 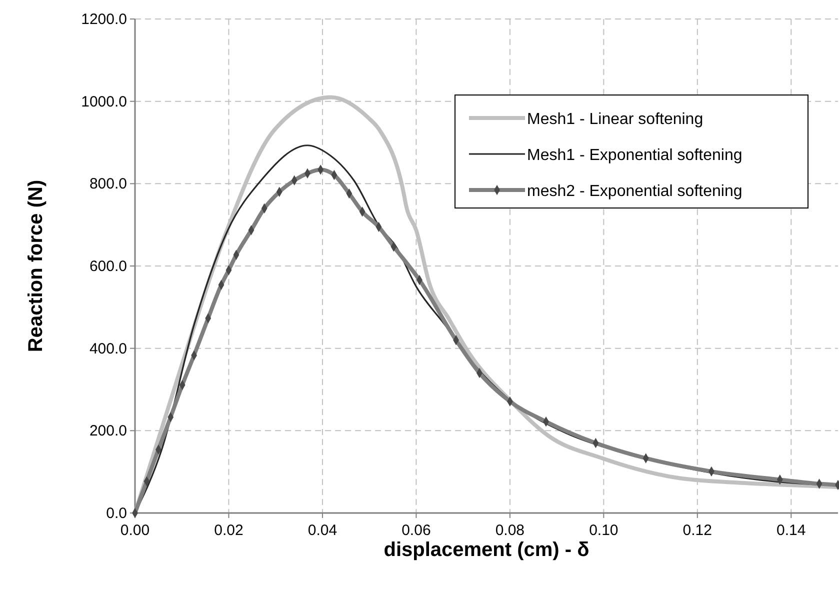 What do you see at coordinates (116, 513) in the screenshot?
I see `y-tick-label: 0.0` at bounding box center [116, 513].